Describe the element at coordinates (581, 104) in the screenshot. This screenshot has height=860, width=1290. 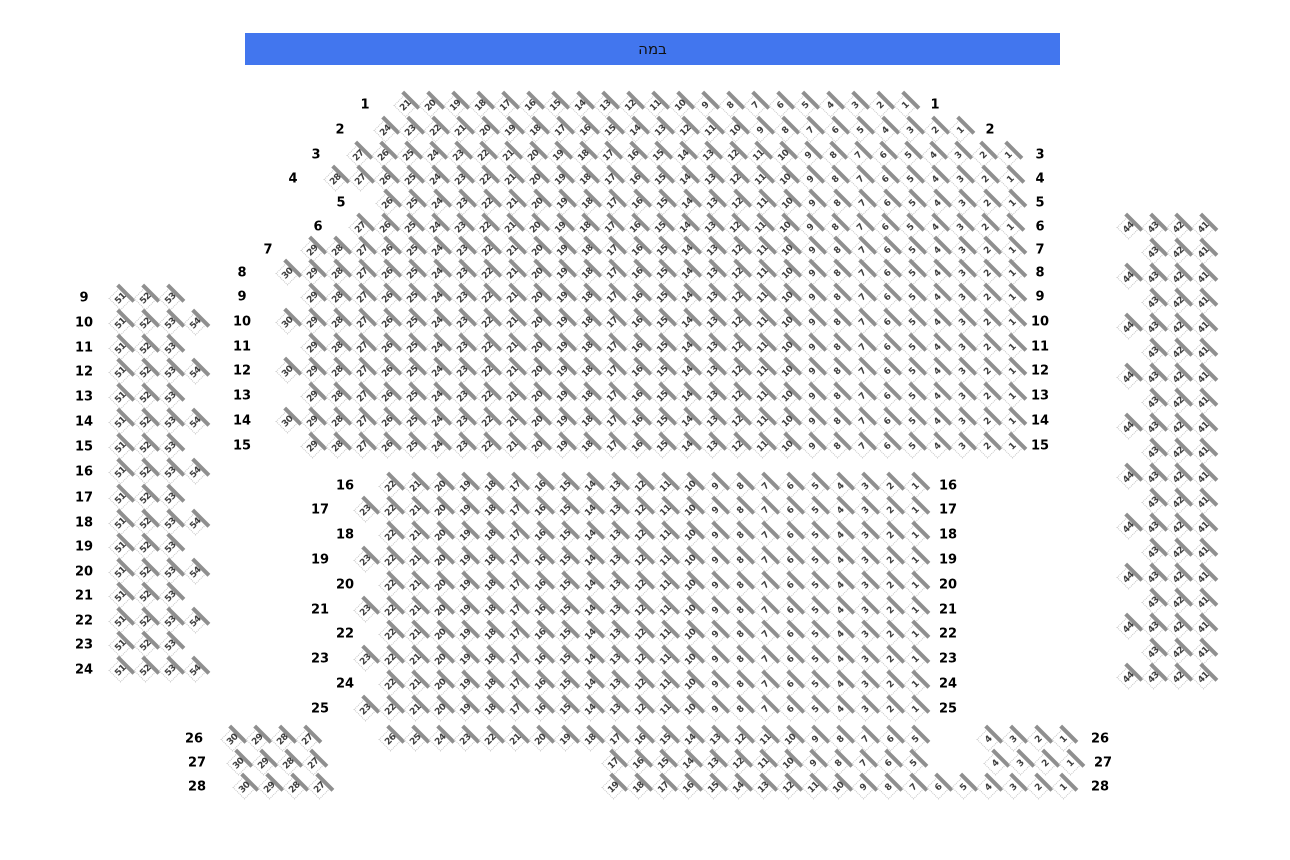
I see `seat-row1-14: 14` at that location.